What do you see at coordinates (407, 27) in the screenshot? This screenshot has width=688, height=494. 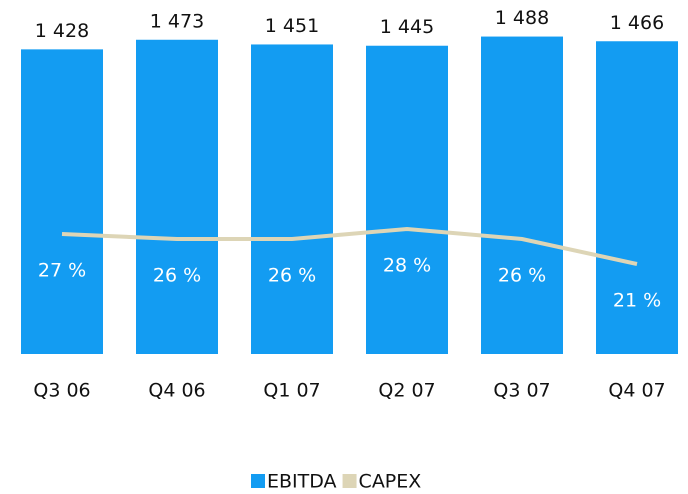 I see `data-label: 1 445` at bounding box center [407, 27].